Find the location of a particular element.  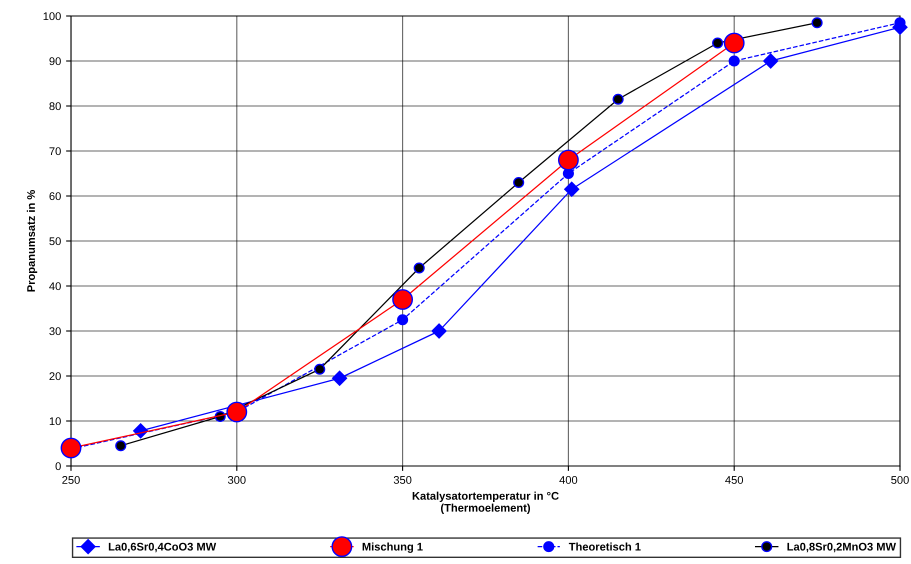

y-tick-label: 70 is located at coordinates (55, 151).